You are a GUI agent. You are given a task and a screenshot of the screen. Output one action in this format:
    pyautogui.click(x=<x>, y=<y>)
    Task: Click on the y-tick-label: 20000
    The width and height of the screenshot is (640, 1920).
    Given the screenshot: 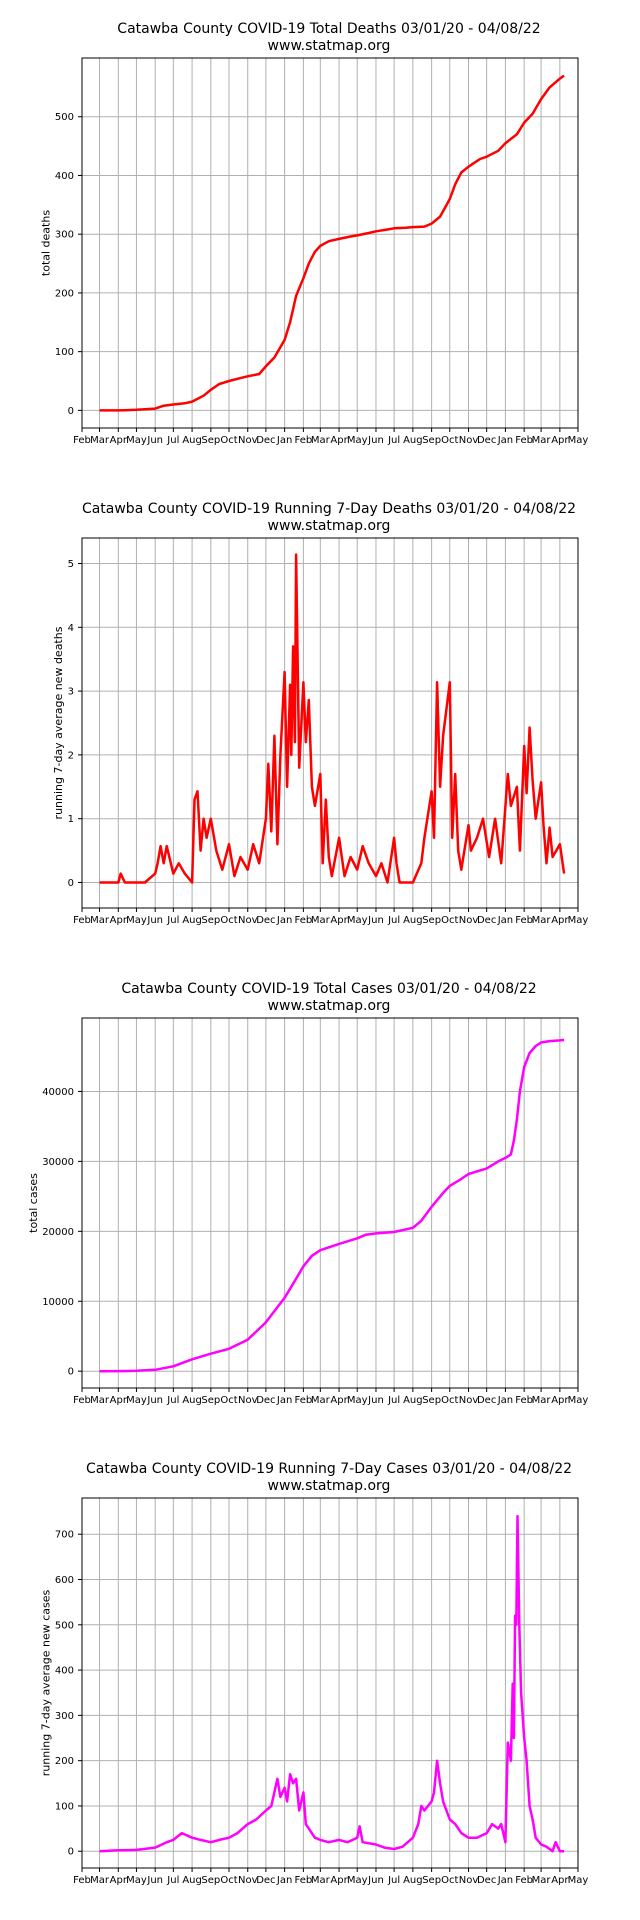 What is the action you would take?
    pyautogui.click(x=58, y=1232)
    